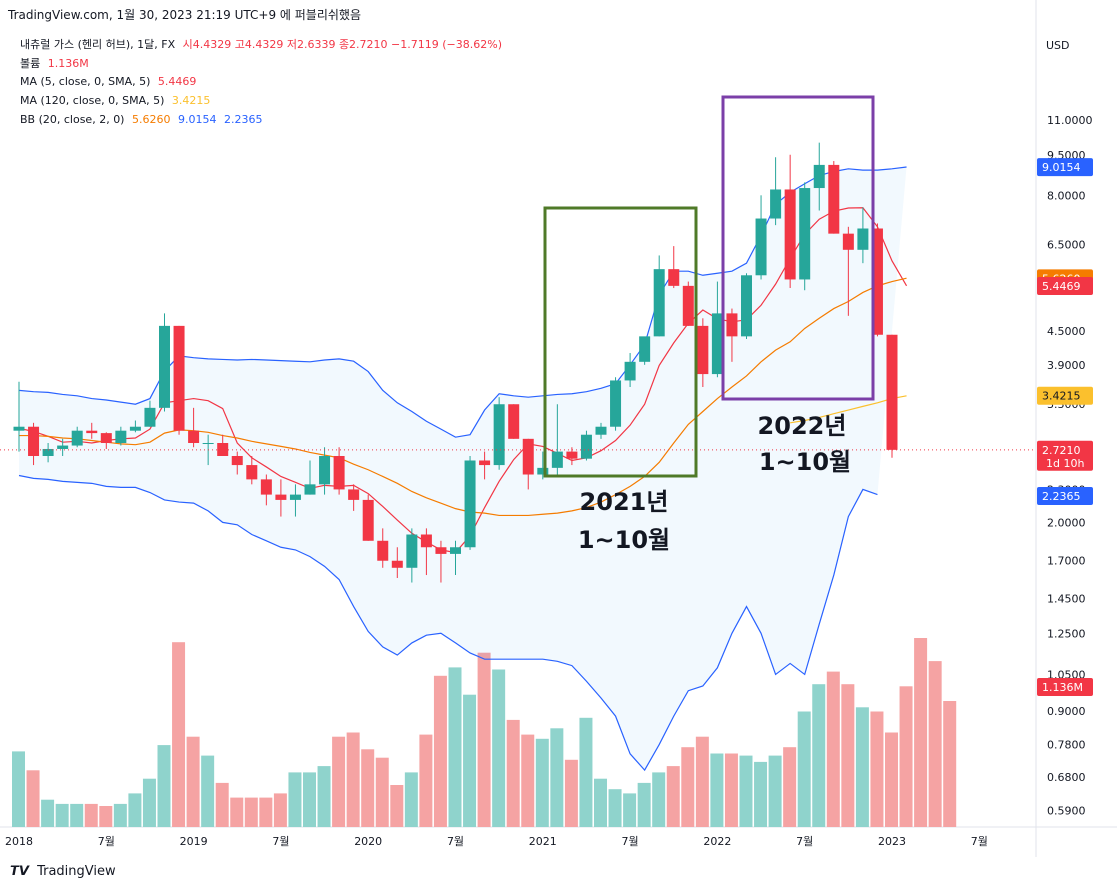  What do you see at coordinates (892, 841) in the screenshot?
I see `x-tick-label: 2023` at bounding box center [892, 841].